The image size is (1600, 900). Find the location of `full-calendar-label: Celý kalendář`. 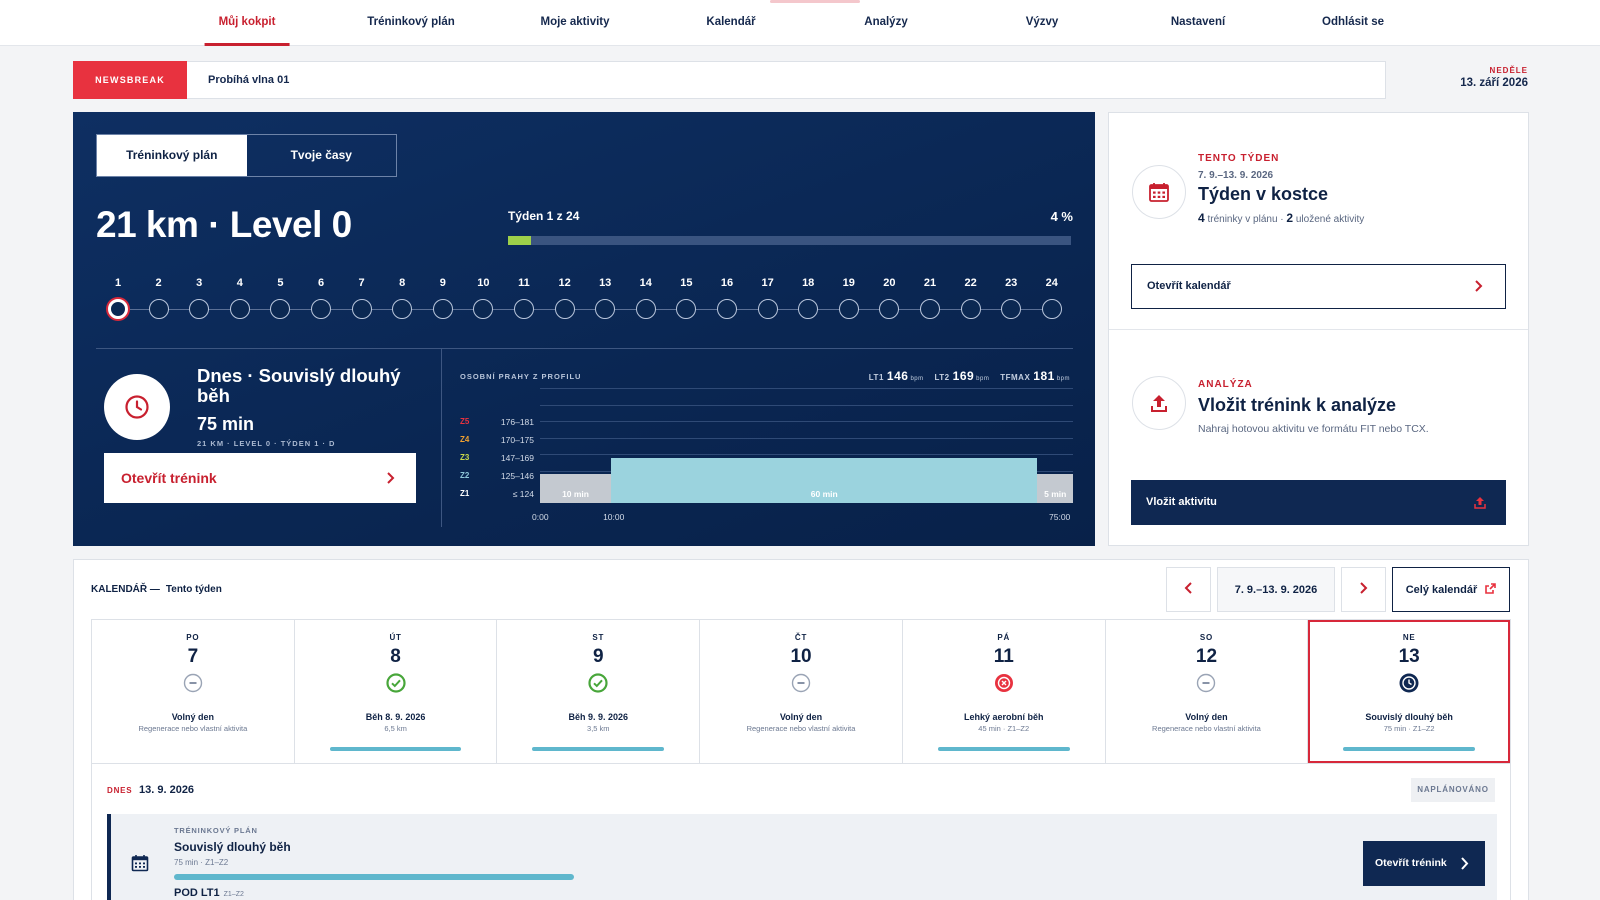

full-calendar-label: Celý kalendář is located at coordinates (1441, 589).